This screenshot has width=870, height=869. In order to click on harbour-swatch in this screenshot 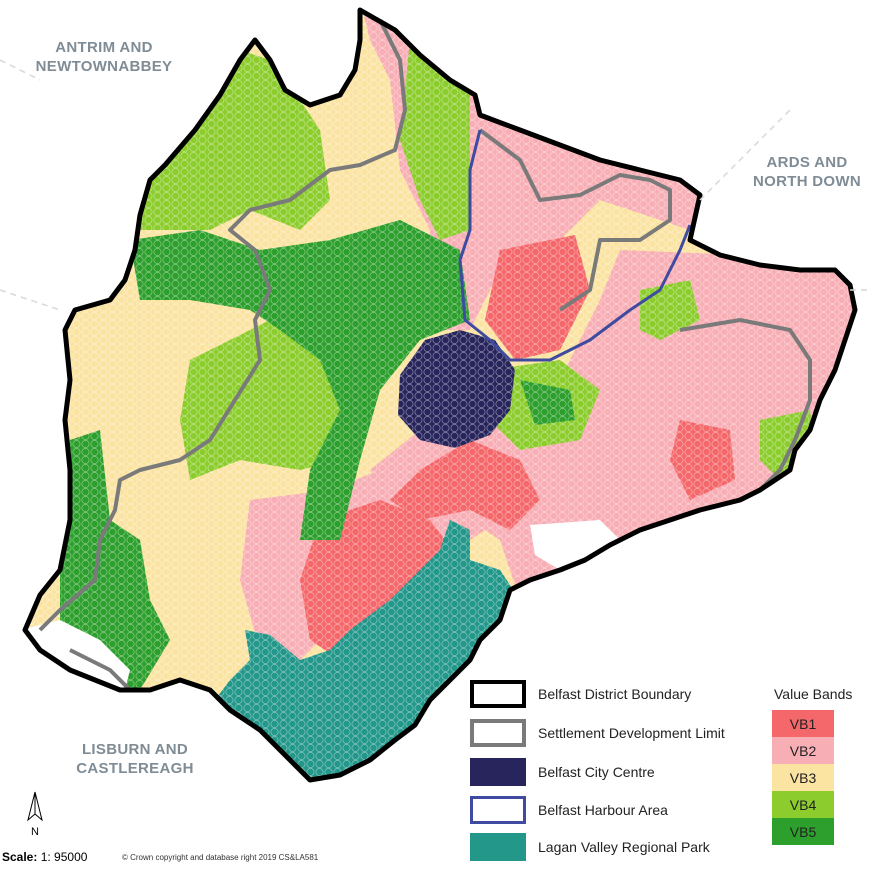, I will do `click(498, 810)`.